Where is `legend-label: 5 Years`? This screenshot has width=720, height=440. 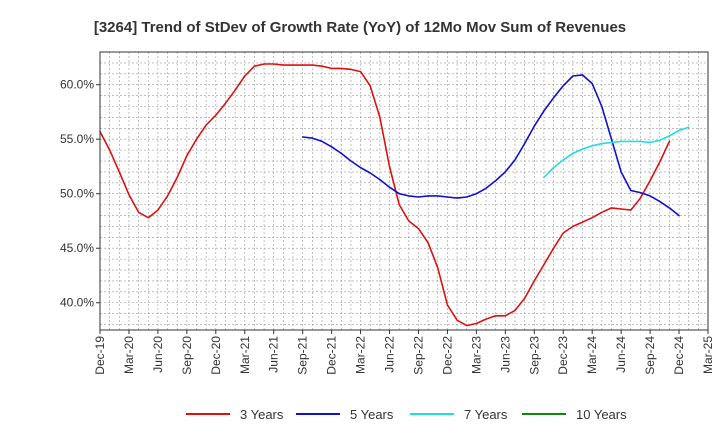
legend-label: 5 Years is located at coordinates (372, 414).